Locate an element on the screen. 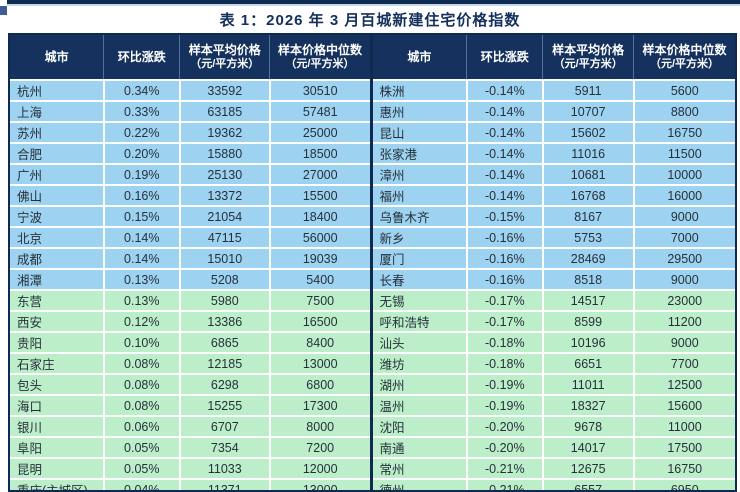 The height and width of the screenshot is (492, 740). table-row: 昆明 0.05% 11033 12000 is located at coordinates (190, 468).